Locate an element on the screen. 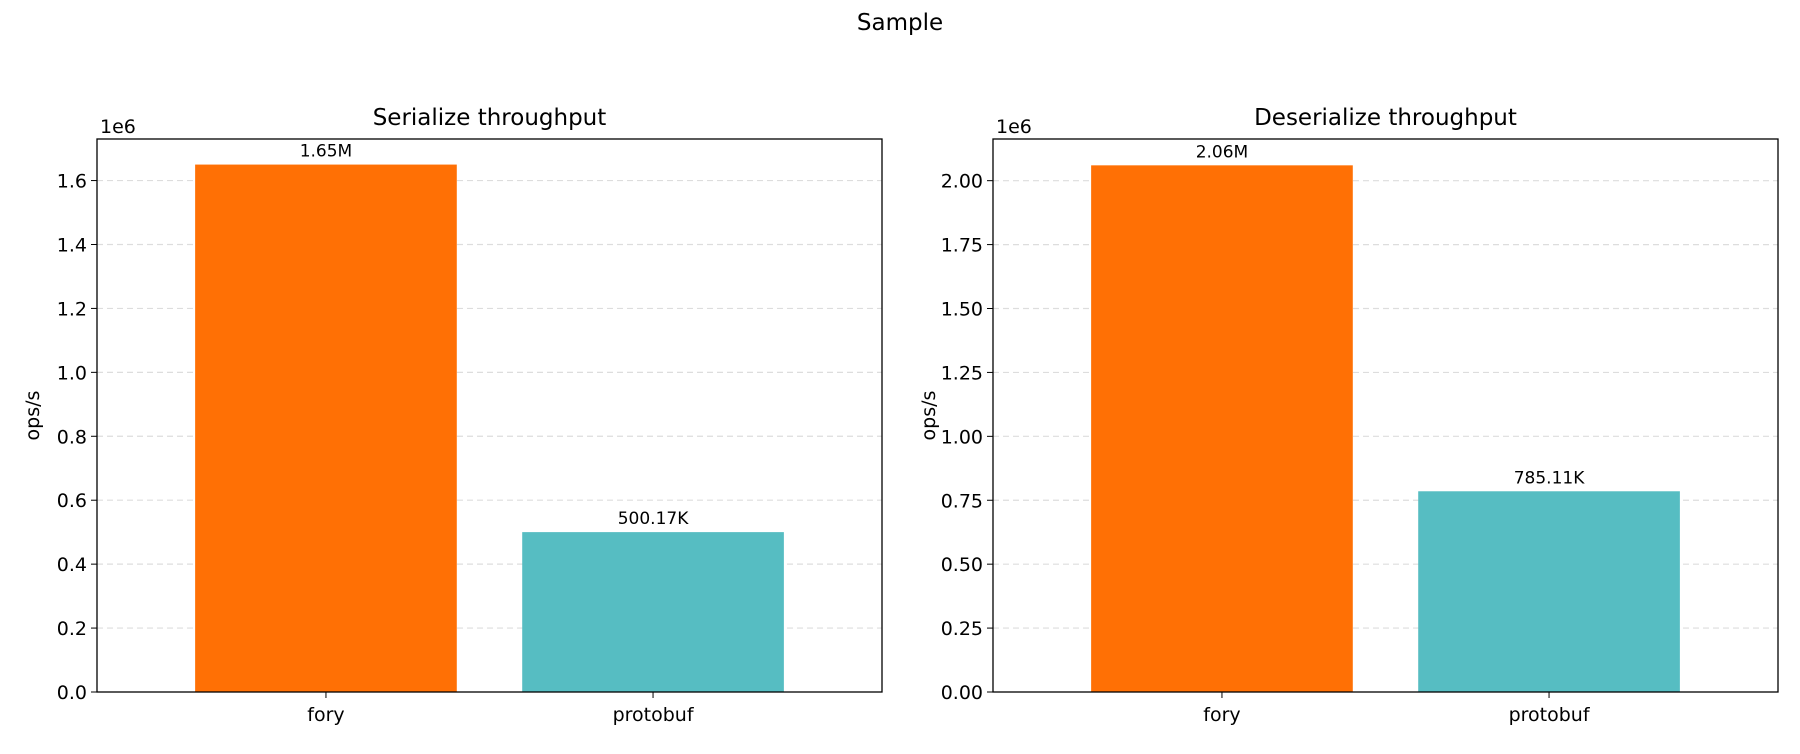  bar-value-label: 1.65M is located at coordinates (326, 152).